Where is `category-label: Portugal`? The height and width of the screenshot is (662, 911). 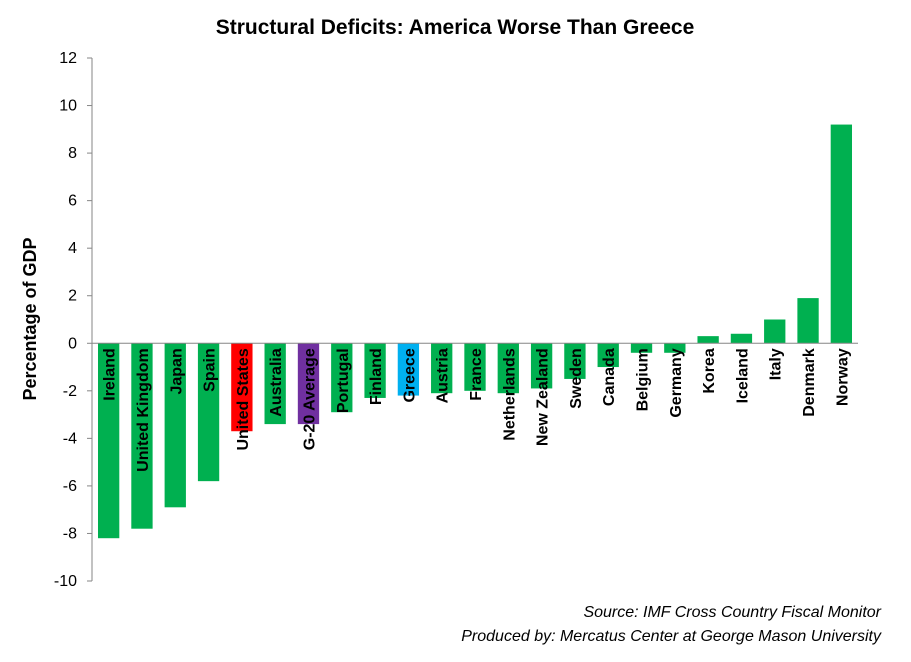 category-label: Portugal is located at coordinates (343, 380).